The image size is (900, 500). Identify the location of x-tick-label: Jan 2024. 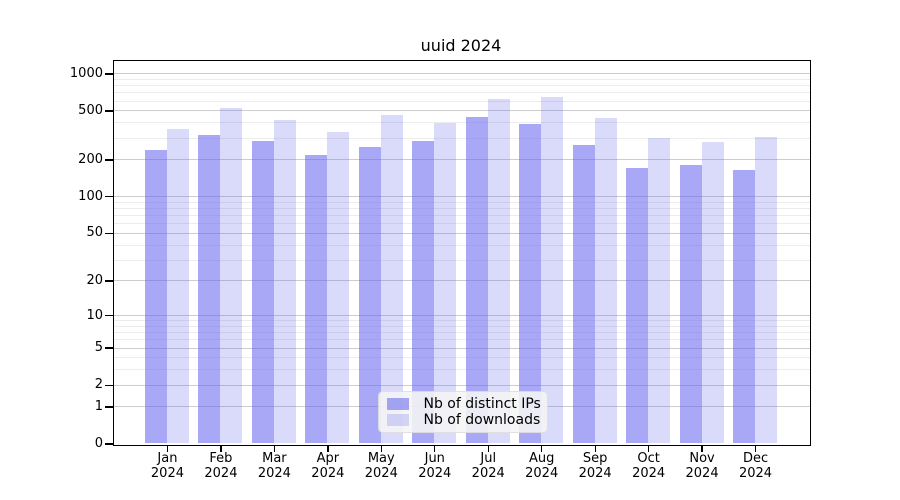
(167, 466).